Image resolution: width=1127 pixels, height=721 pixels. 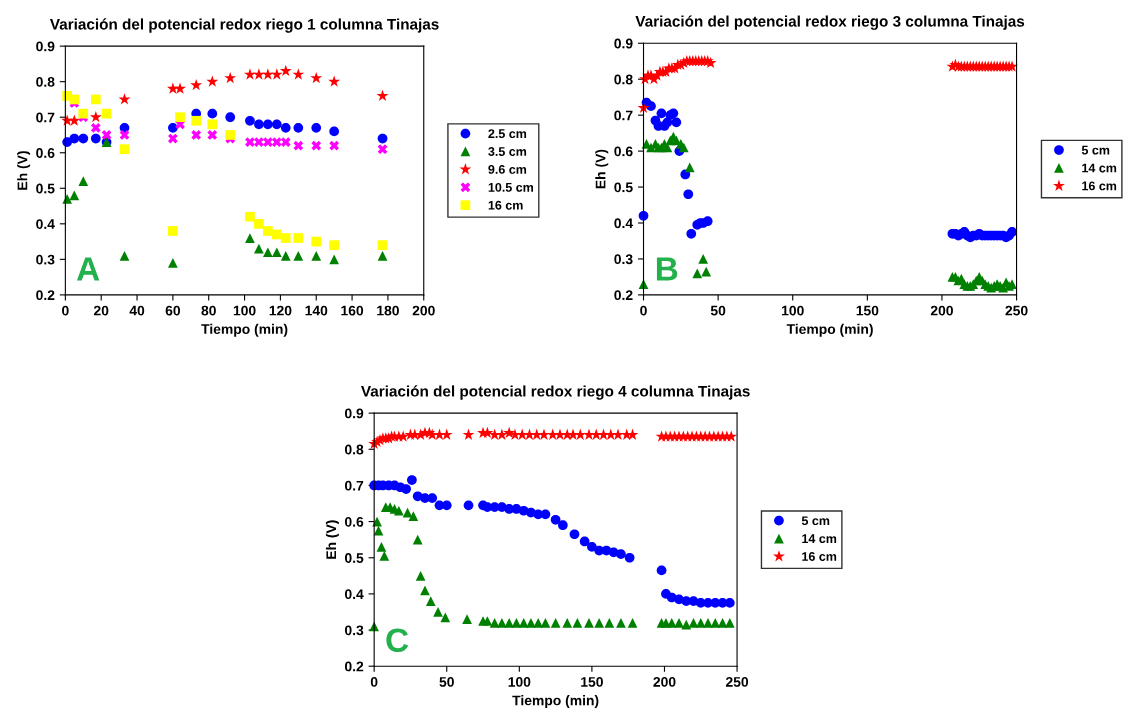 I want to click on x-tick-label: 140, so click(x=316, y=310).